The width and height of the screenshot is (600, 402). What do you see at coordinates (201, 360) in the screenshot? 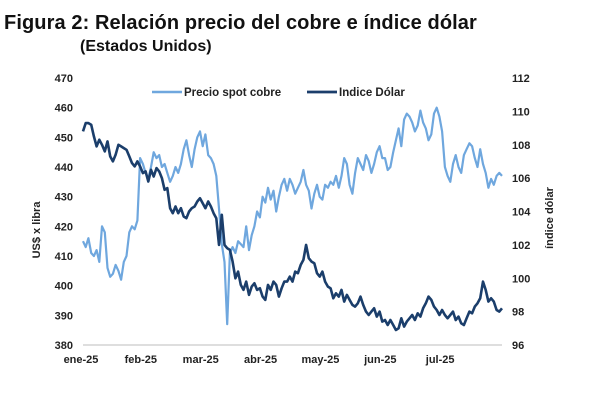
I see `x-tick-label: mar-25` at bounding box center [201, 360].